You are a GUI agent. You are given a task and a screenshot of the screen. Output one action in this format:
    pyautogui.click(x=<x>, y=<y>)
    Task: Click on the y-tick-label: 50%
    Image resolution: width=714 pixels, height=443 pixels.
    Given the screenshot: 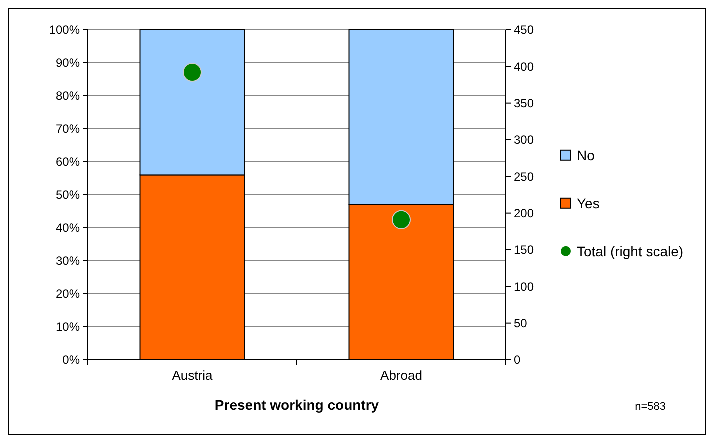 What is the action you would take?
    pyautogui.click(x=68, y=195)
    